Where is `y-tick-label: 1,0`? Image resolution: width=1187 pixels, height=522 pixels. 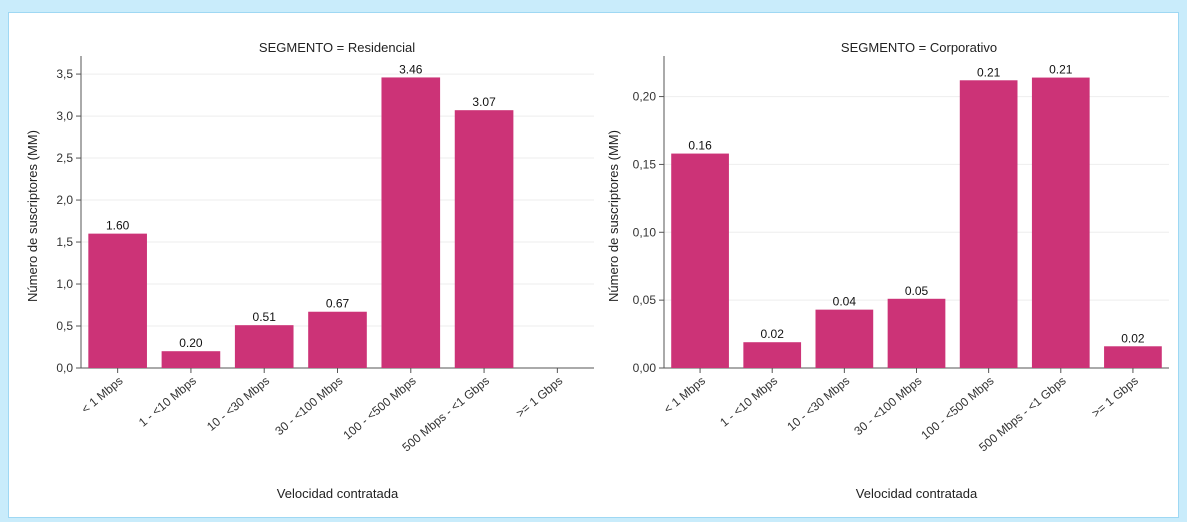 y-tick-label: 1,0 is located at coordinates (64, 284).